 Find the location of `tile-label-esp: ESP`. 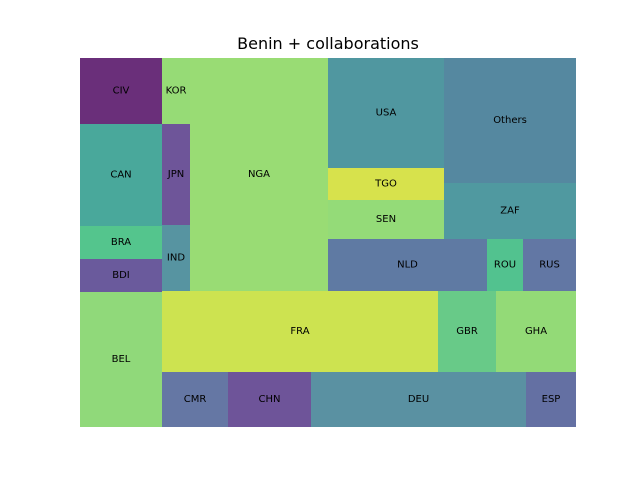

tile-label-esp: ESP is located at coordinates (551, 399).